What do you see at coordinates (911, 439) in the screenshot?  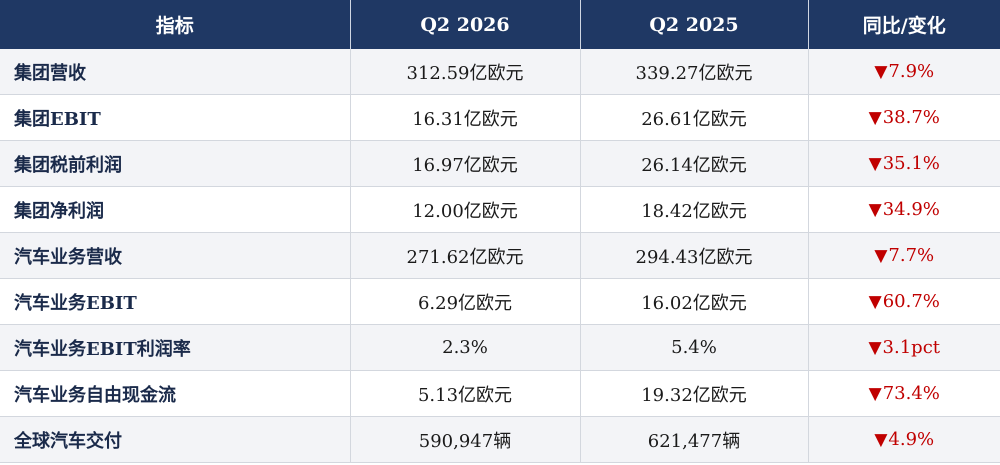 I see `change-value: 4.9%` at bounding box center [911, 439].